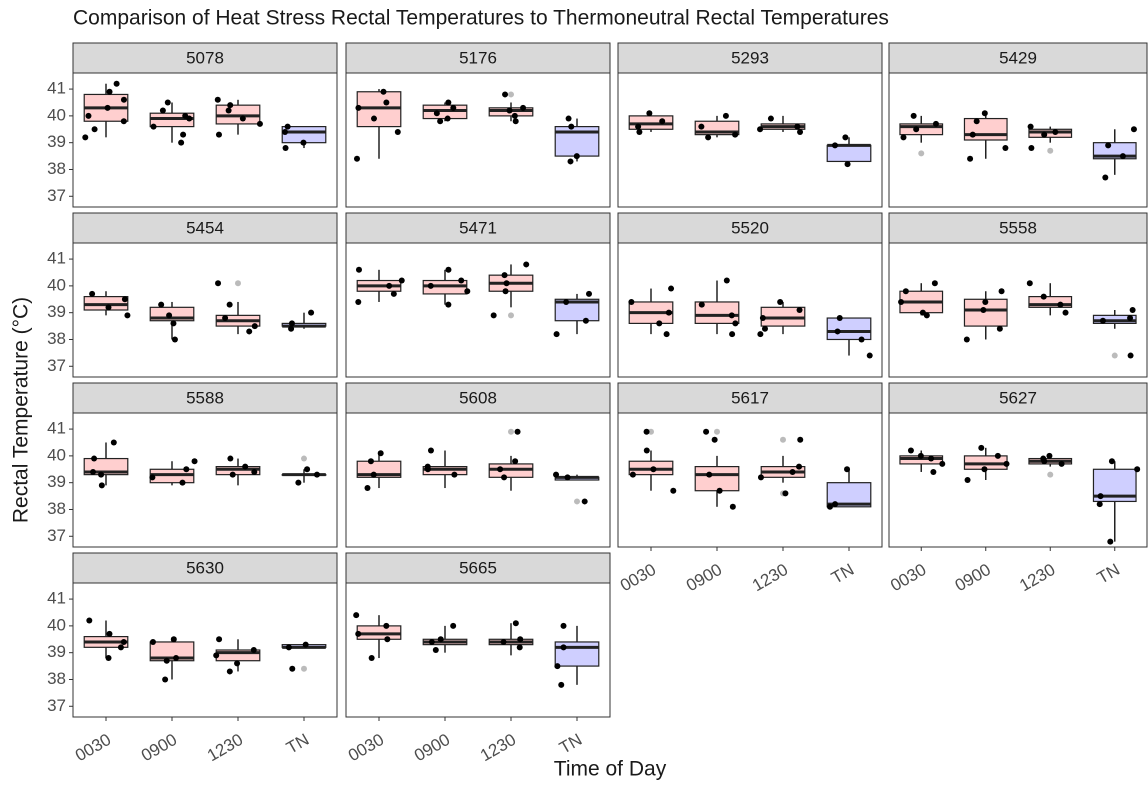 Image resolution: width=1148 pixels, height=785 pixels. I want to click on x-tick-label: 0030, so click(93, 747).